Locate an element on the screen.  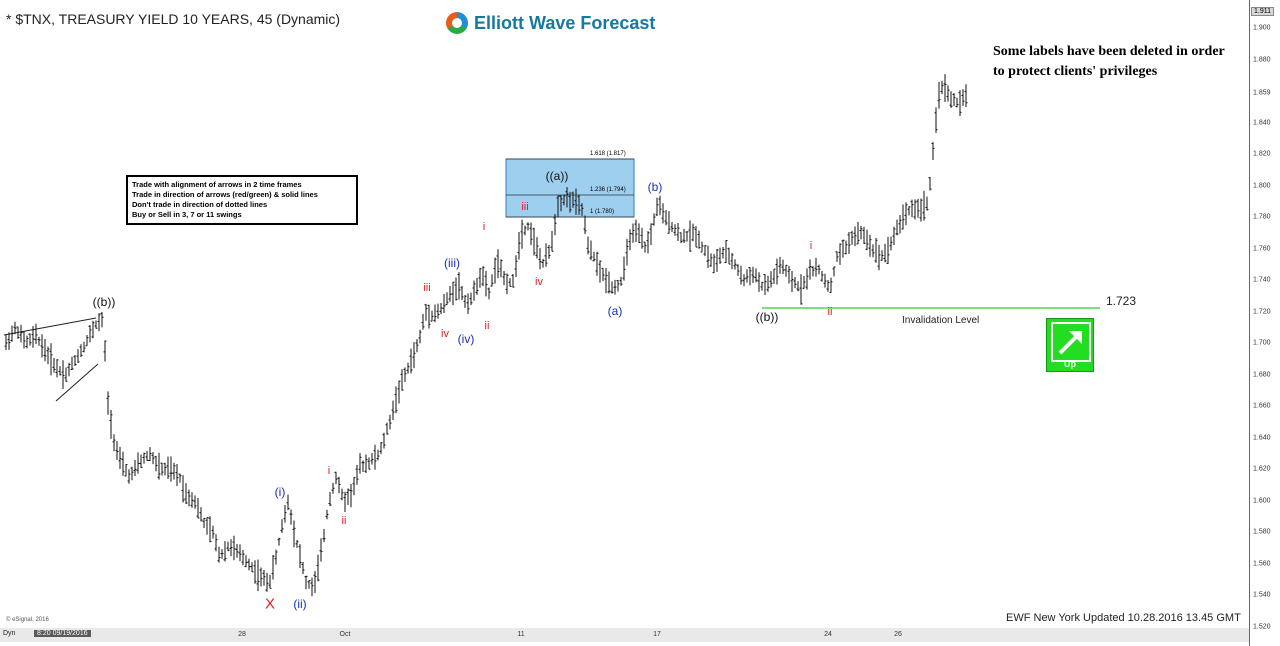
triangle-upper-line is located at coordinates (50, 326).